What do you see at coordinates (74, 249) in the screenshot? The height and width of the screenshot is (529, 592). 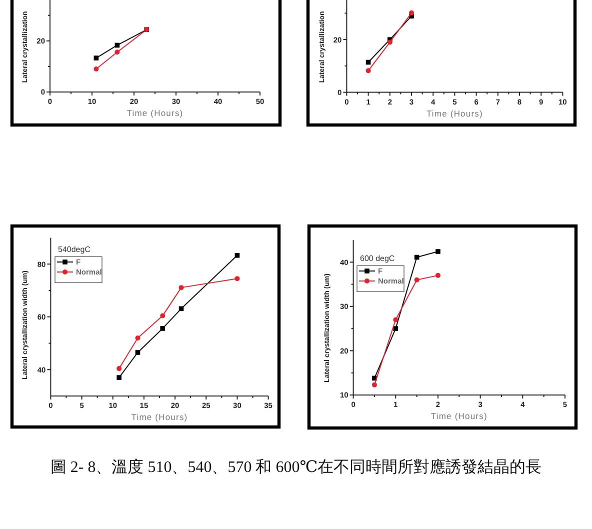 I see `legend-title: 540degC` at bounding box center [74, 249].